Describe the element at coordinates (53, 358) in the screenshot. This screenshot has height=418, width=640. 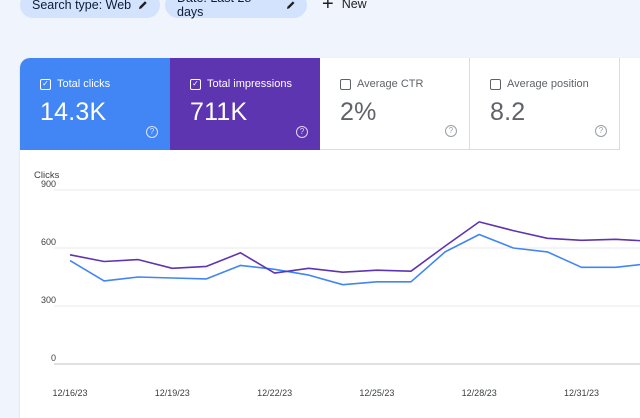
I see `y-tick-label: 0` at that location.